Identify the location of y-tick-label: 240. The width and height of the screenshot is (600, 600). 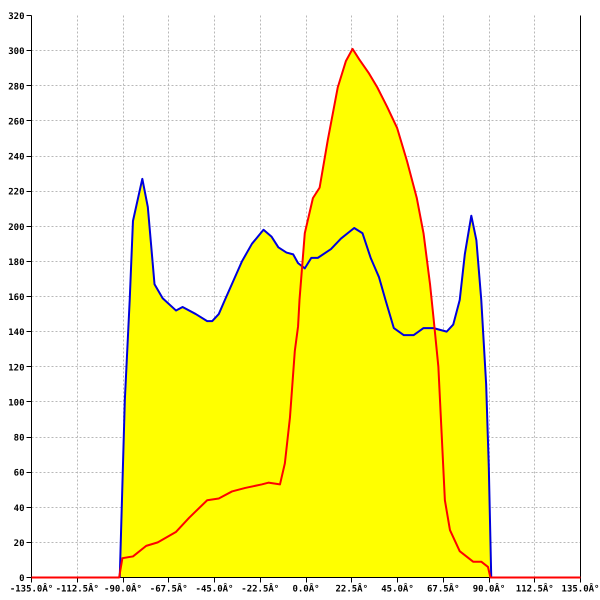
(16, 157).